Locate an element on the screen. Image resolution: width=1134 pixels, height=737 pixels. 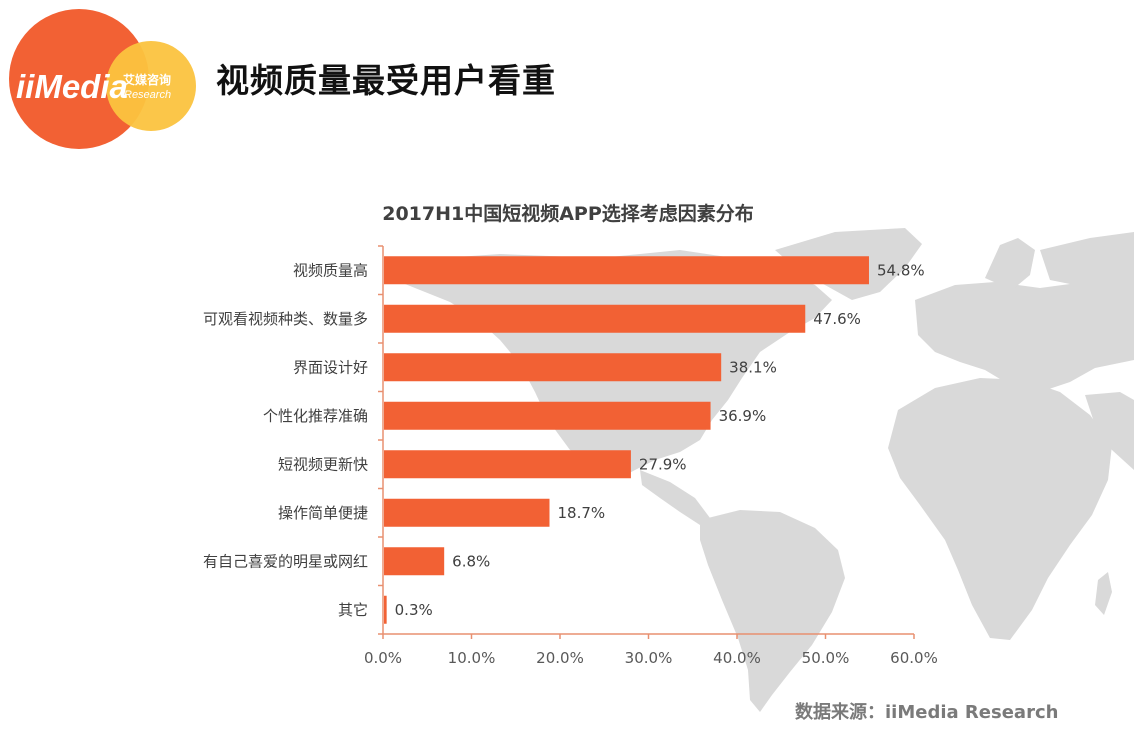
category-label: 其它 is located at coordinates (353, 610).